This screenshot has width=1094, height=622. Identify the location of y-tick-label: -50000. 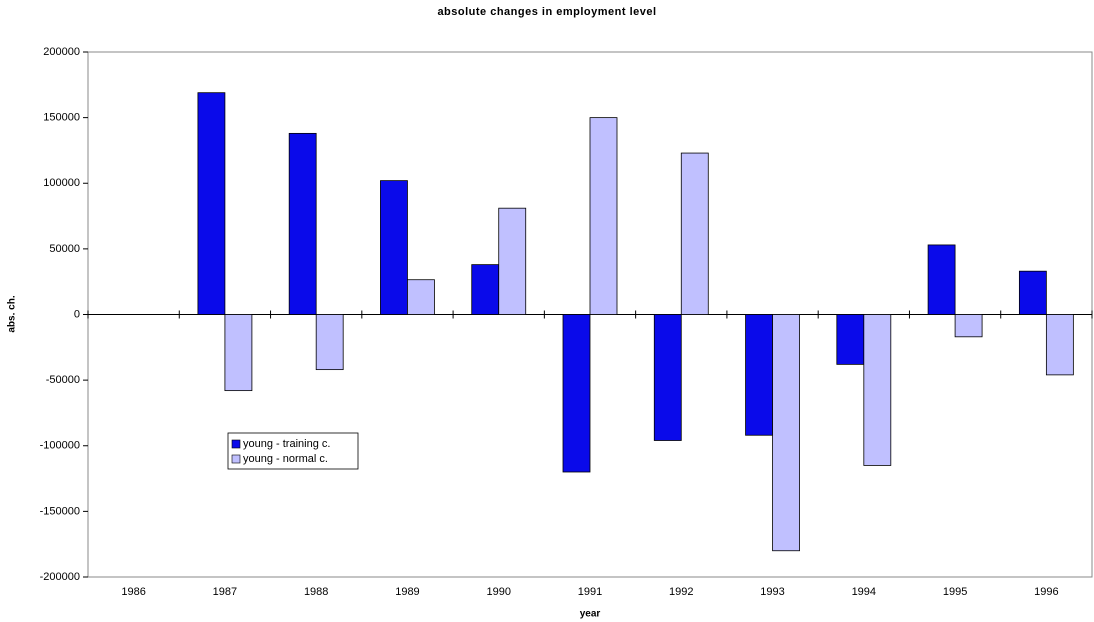
(63, 380).